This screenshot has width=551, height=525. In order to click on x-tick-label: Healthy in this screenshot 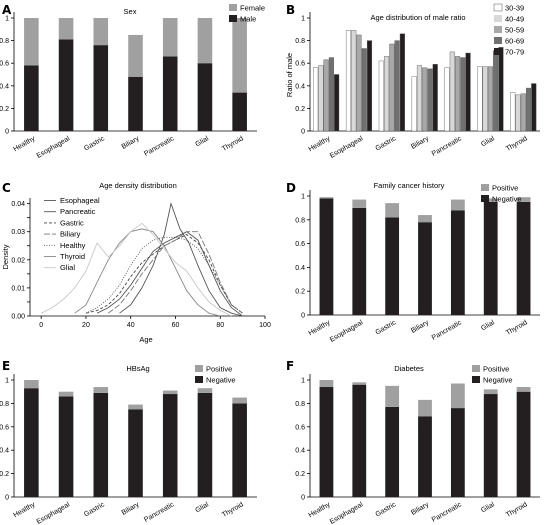, I will do `click(319, 144)`.